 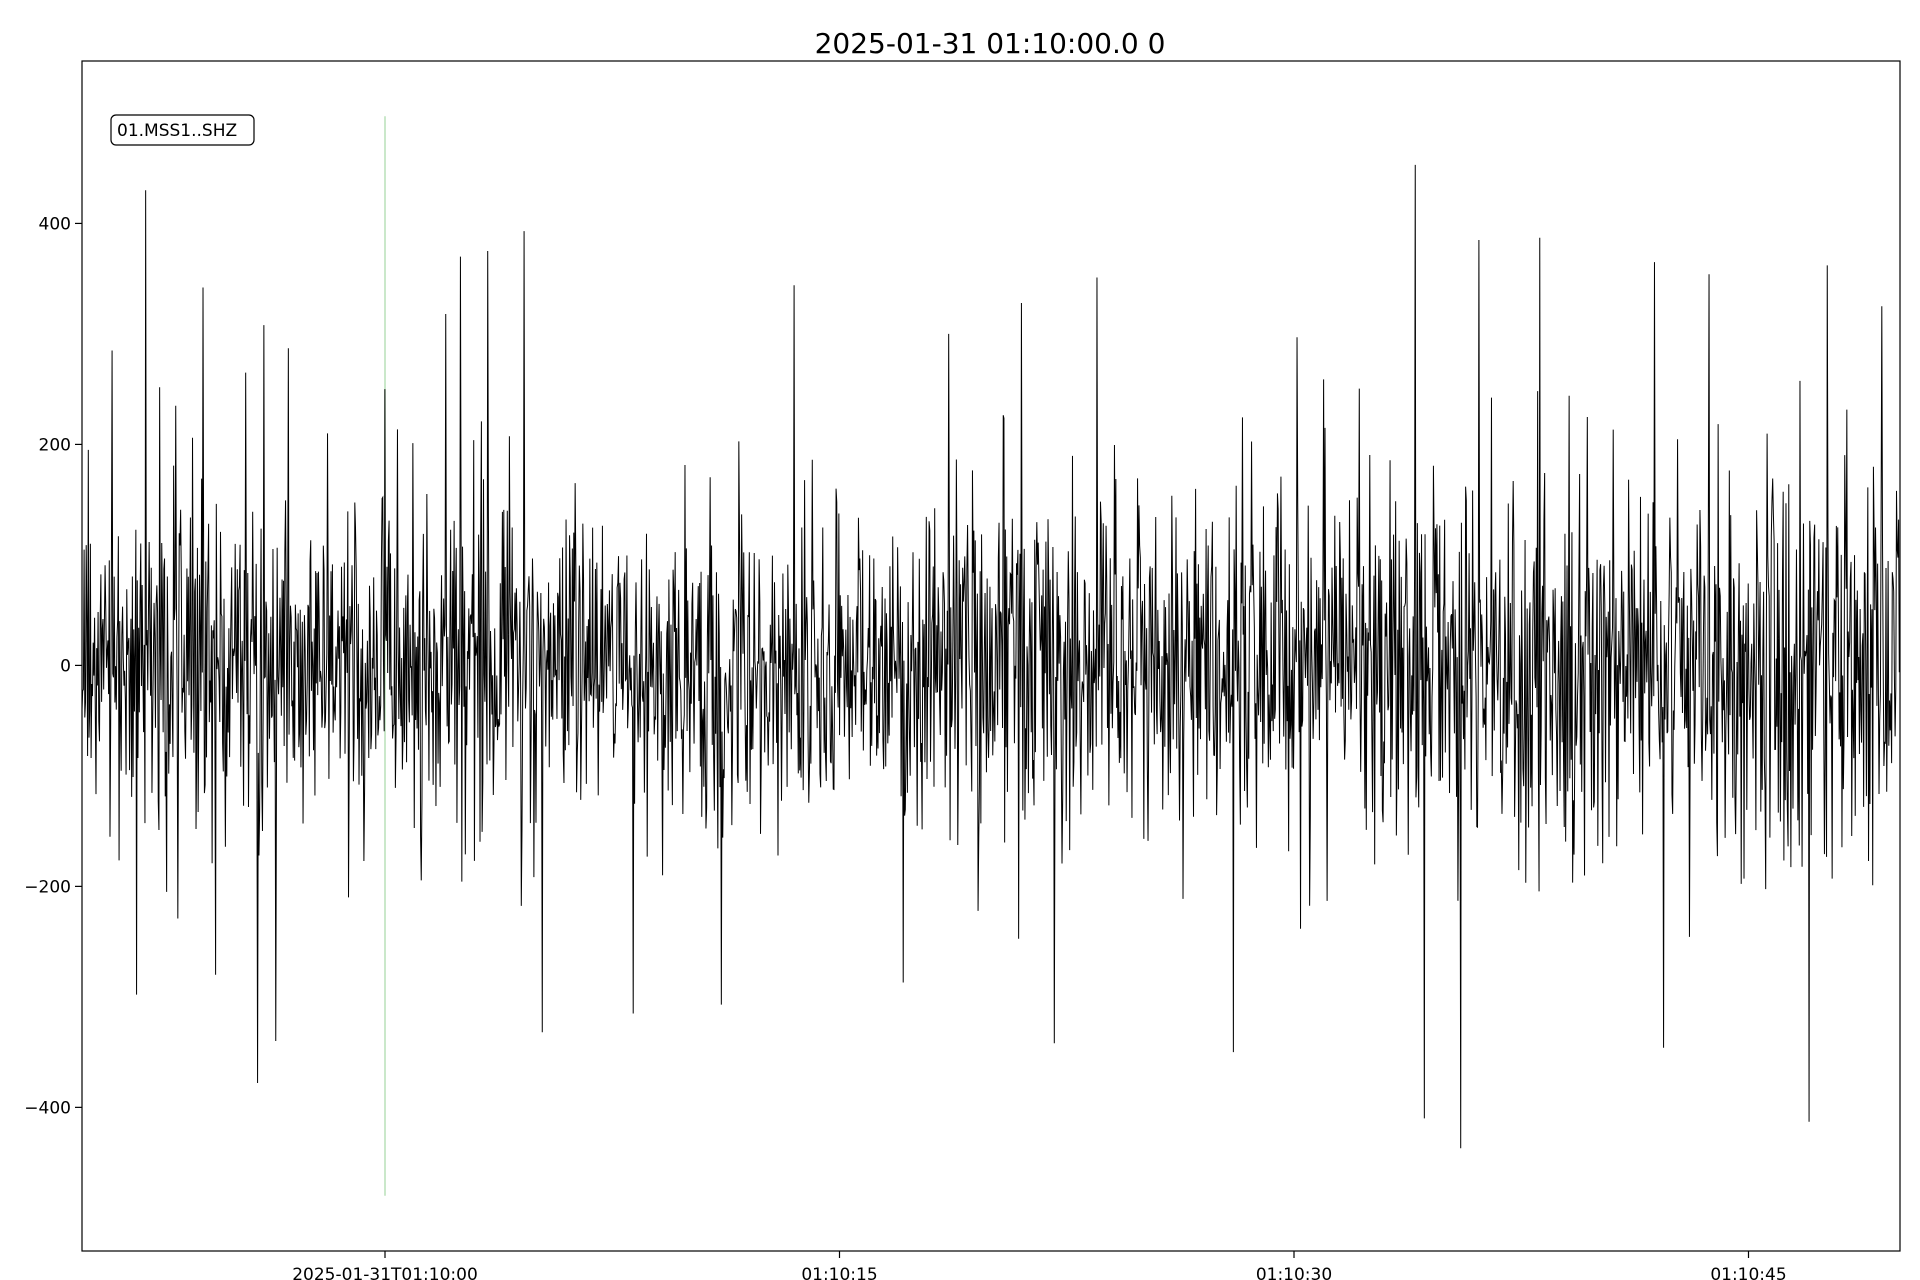 I want to click on station-label-frame, so click(x=182, y=130).